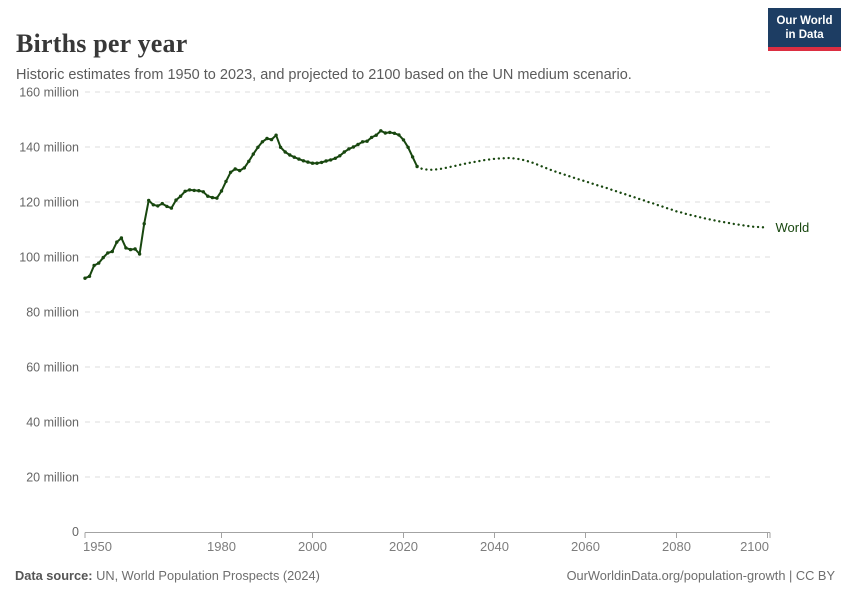 This screenshot has height=600, width=850. What do you see at coordinates (754, 546) in the screenshot?
I see `x-tick-label: 2100` at bounding box center [754, 546].